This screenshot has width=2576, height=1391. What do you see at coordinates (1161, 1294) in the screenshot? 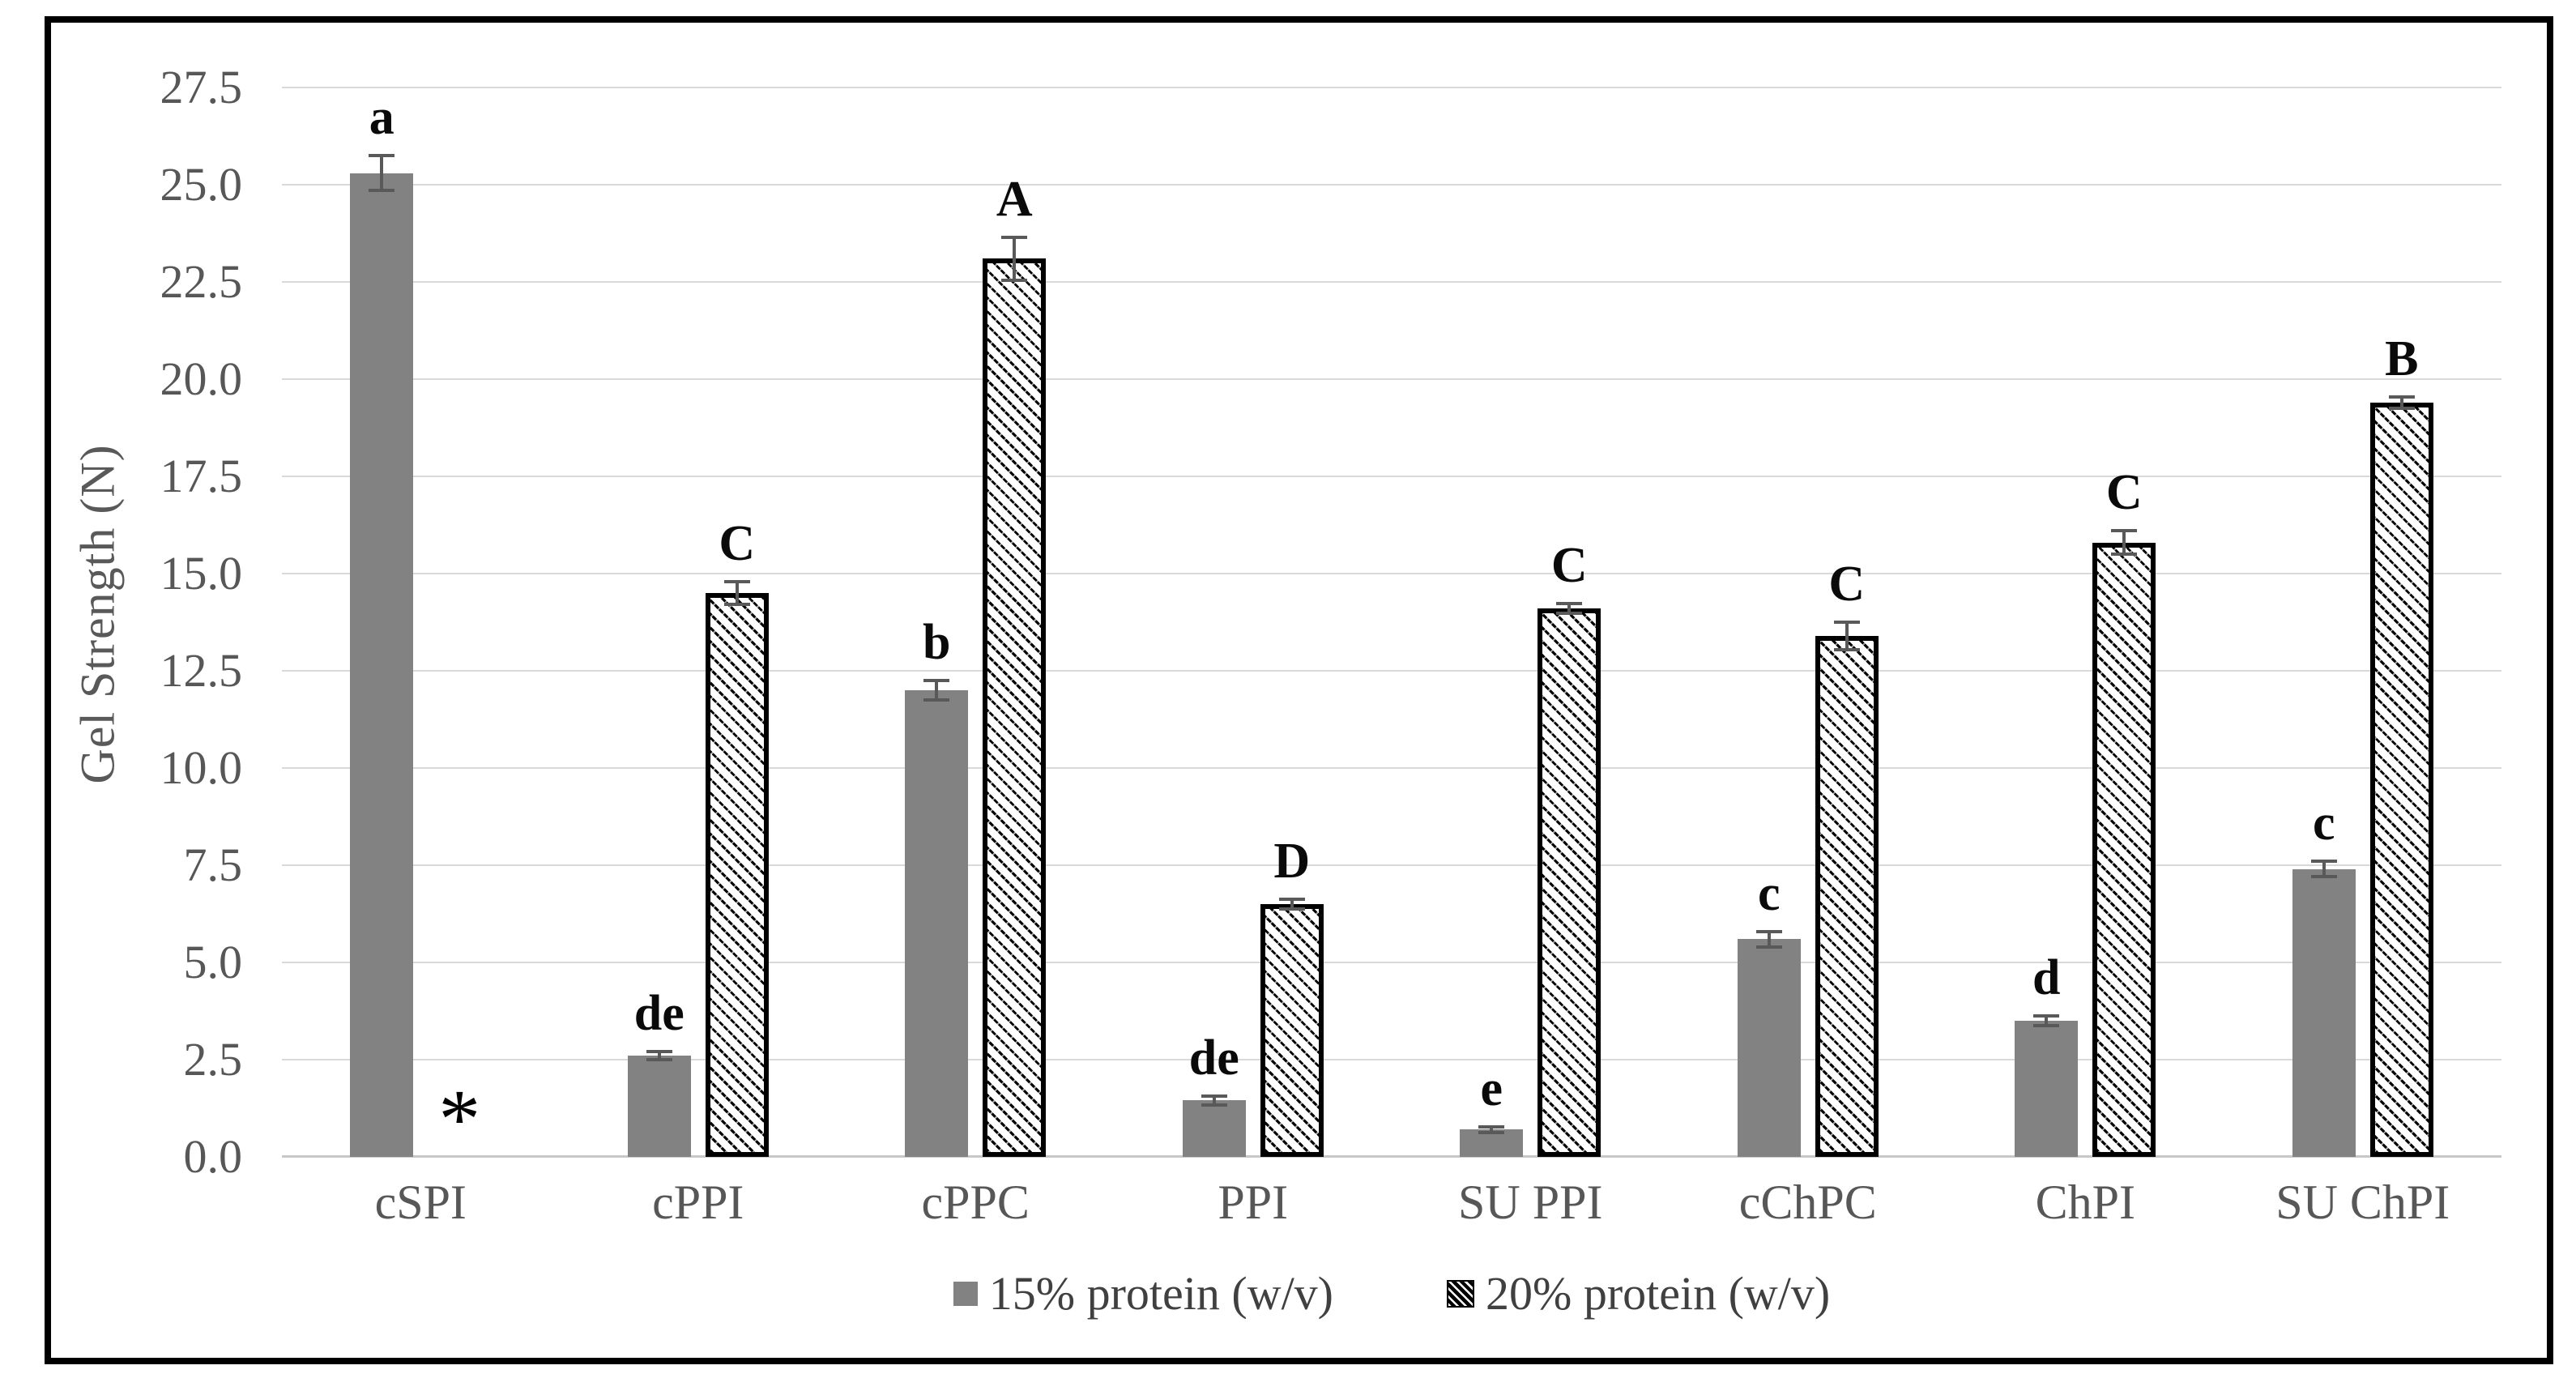
I see `legend-label: 15% protein (w/v)` at bounding box center [1161, 1294].